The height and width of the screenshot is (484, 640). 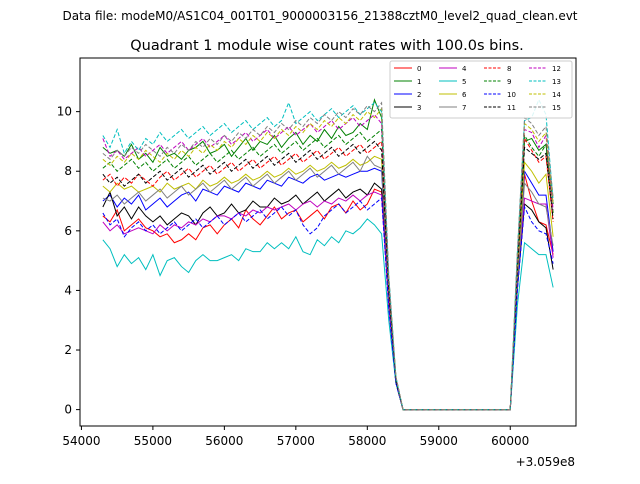 I want to click on legend-label-5: 5, so click(x=464, y=82).